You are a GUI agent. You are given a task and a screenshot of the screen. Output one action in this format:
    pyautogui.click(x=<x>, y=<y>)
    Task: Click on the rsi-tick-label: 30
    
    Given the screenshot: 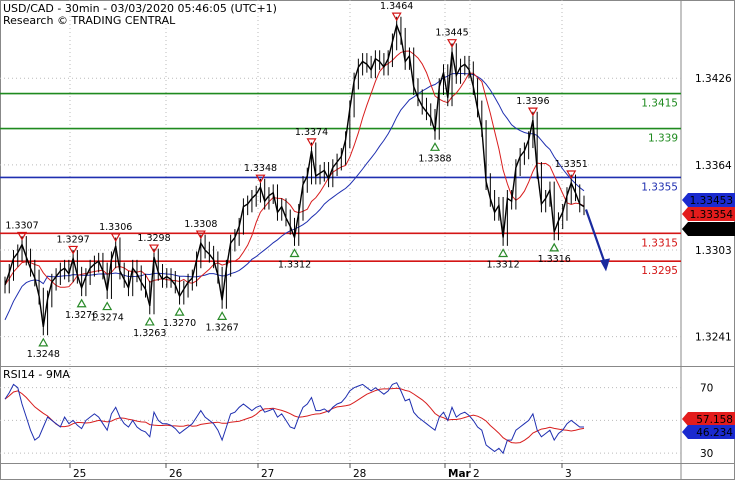 What is the action you would take?
    pyautogui.click(x=706, y=454)
    